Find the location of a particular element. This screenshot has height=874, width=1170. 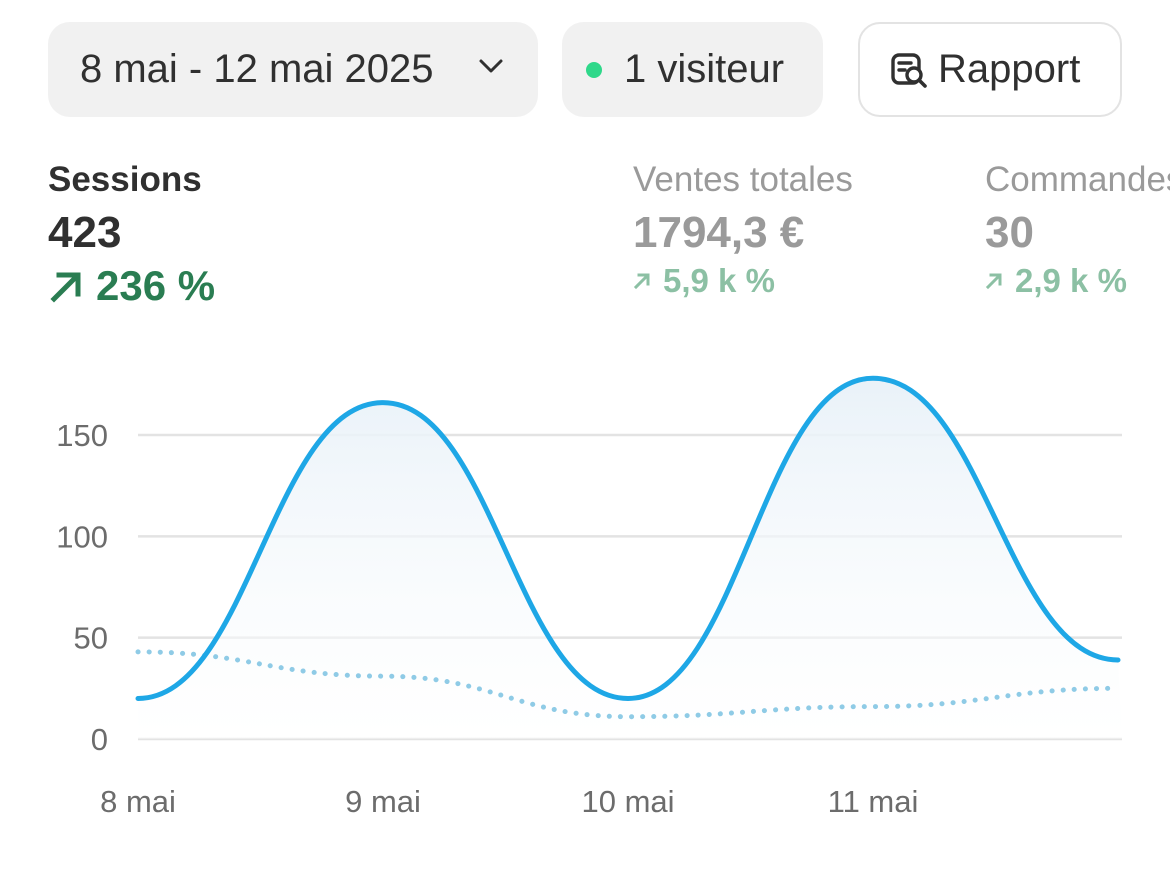

x-tick-label: 11 mai is located at coordinates (873, 801).